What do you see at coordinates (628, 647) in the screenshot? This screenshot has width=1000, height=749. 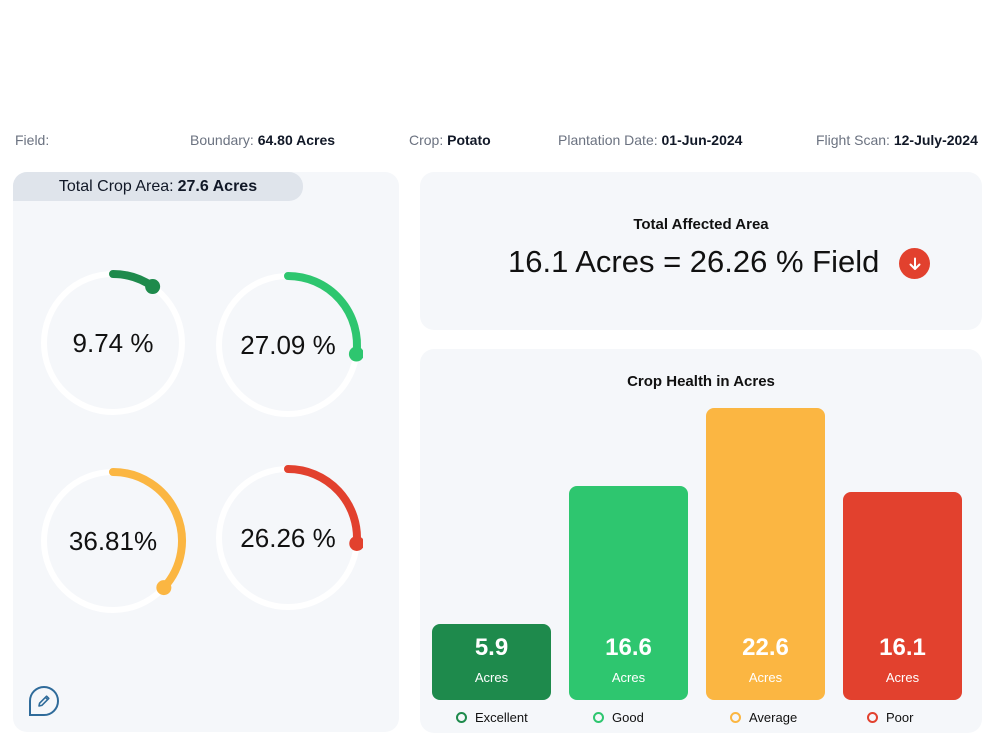 I see `bar-value-label: 16.6` at bounding box center [628, 647].